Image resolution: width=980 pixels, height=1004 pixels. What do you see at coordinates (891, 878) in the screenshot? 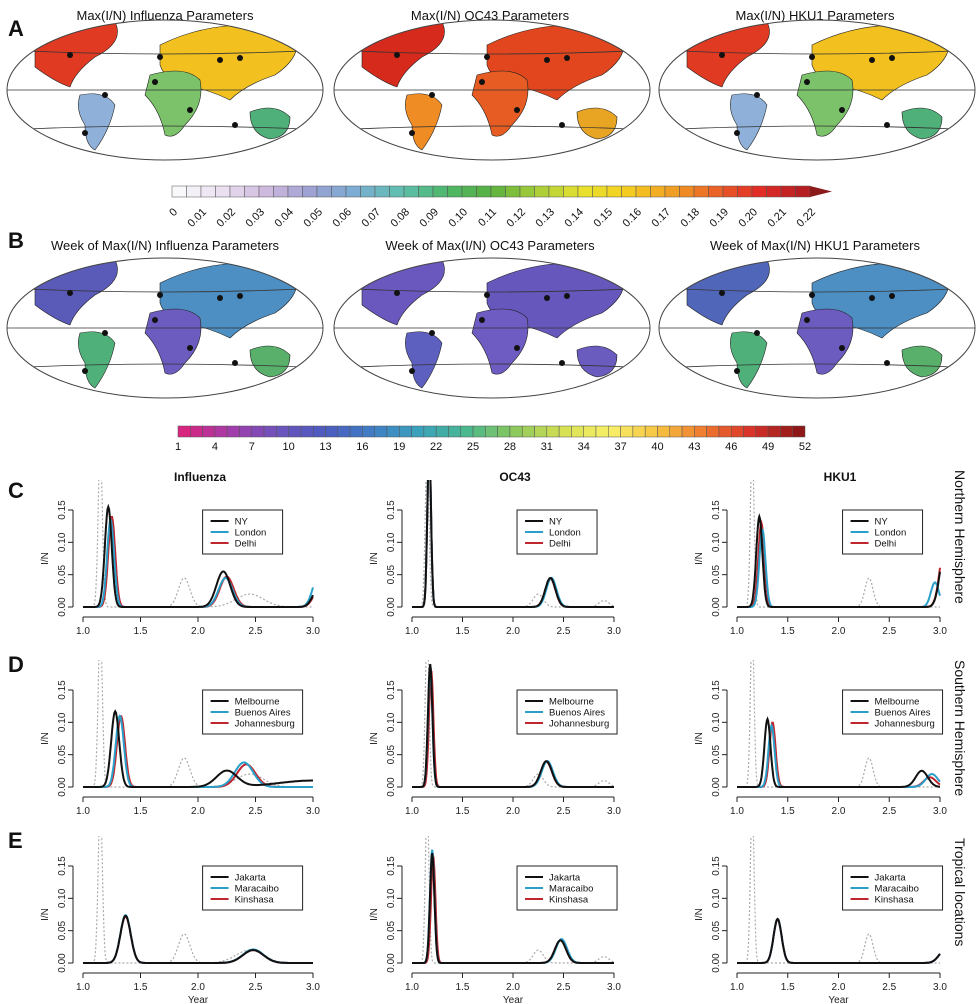
I see `legend-label: Jakarta` at bounding box center [891, 878].